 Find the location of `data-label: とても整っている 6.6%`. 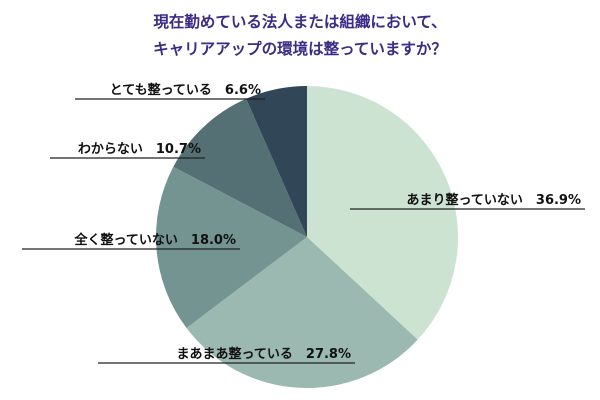

data-label: とても整っている 6.6% is located at coordinates (185, 90).